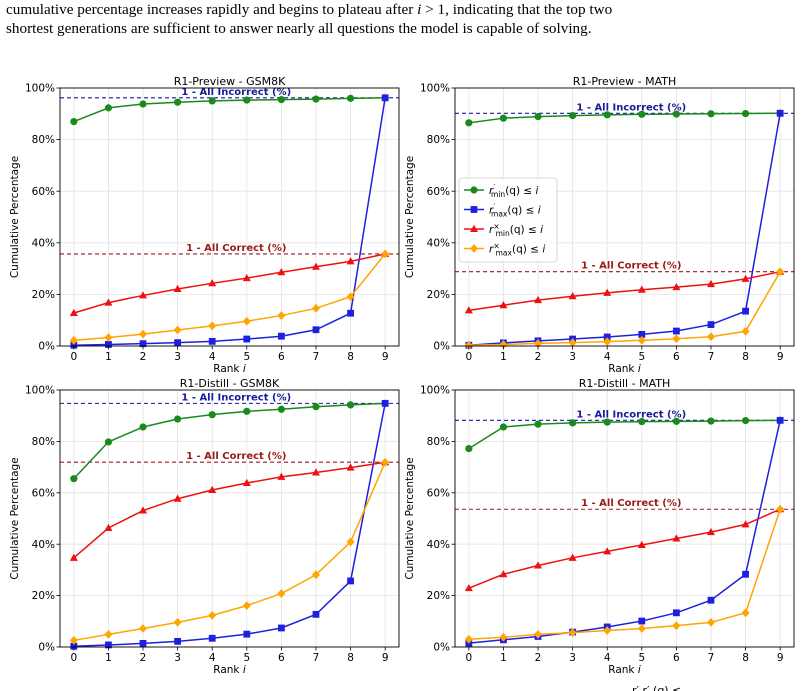  I want to click on y-tick-label: 80%, so click(438, 442).